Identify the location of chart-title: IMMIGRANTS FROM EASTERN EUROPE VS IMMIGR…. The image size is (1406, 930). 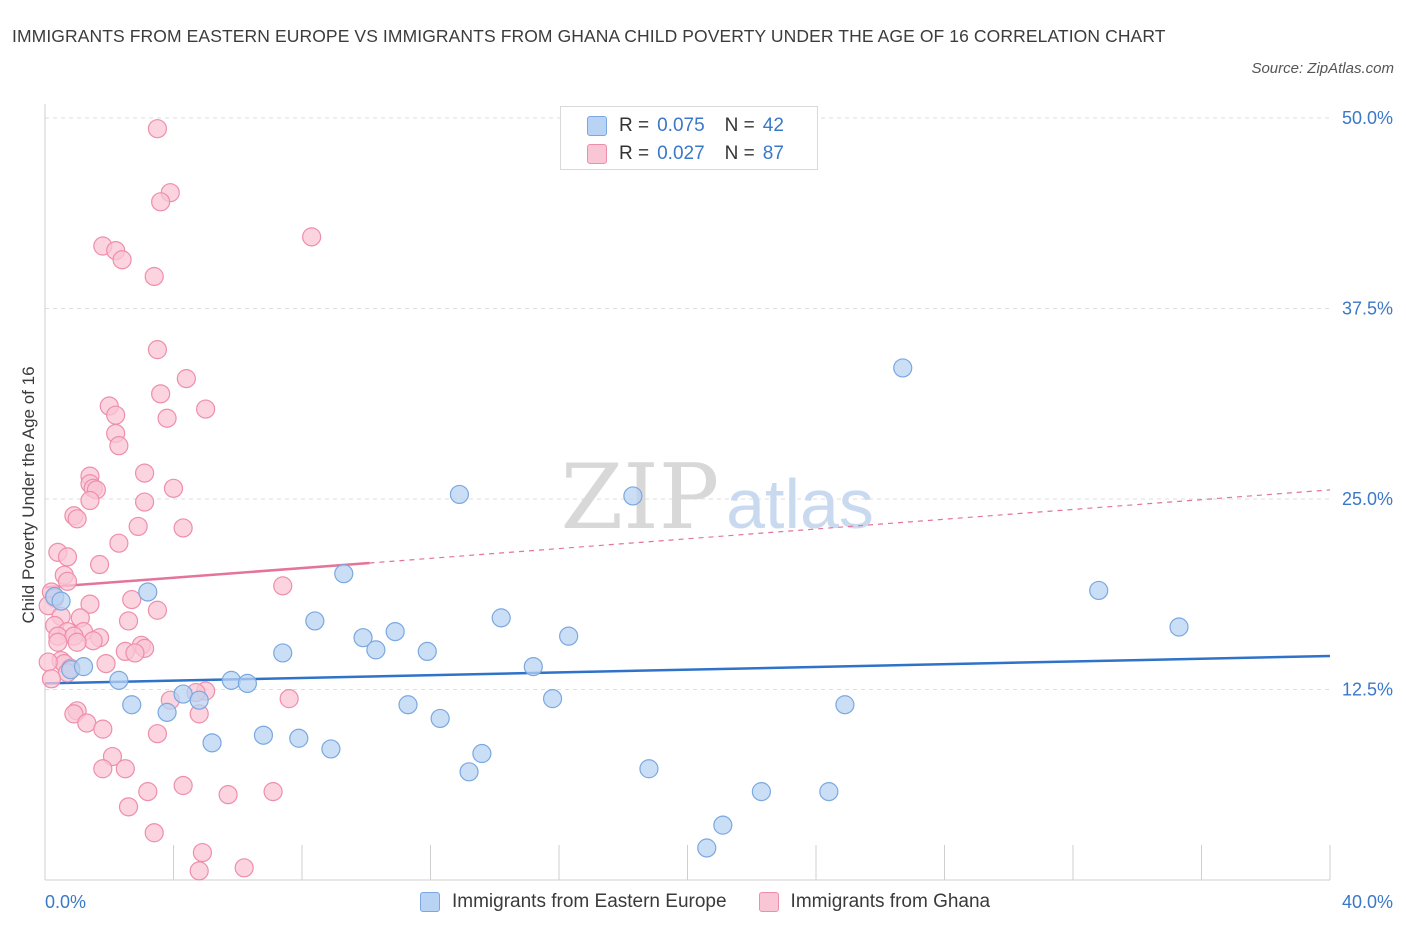
(589, 36).